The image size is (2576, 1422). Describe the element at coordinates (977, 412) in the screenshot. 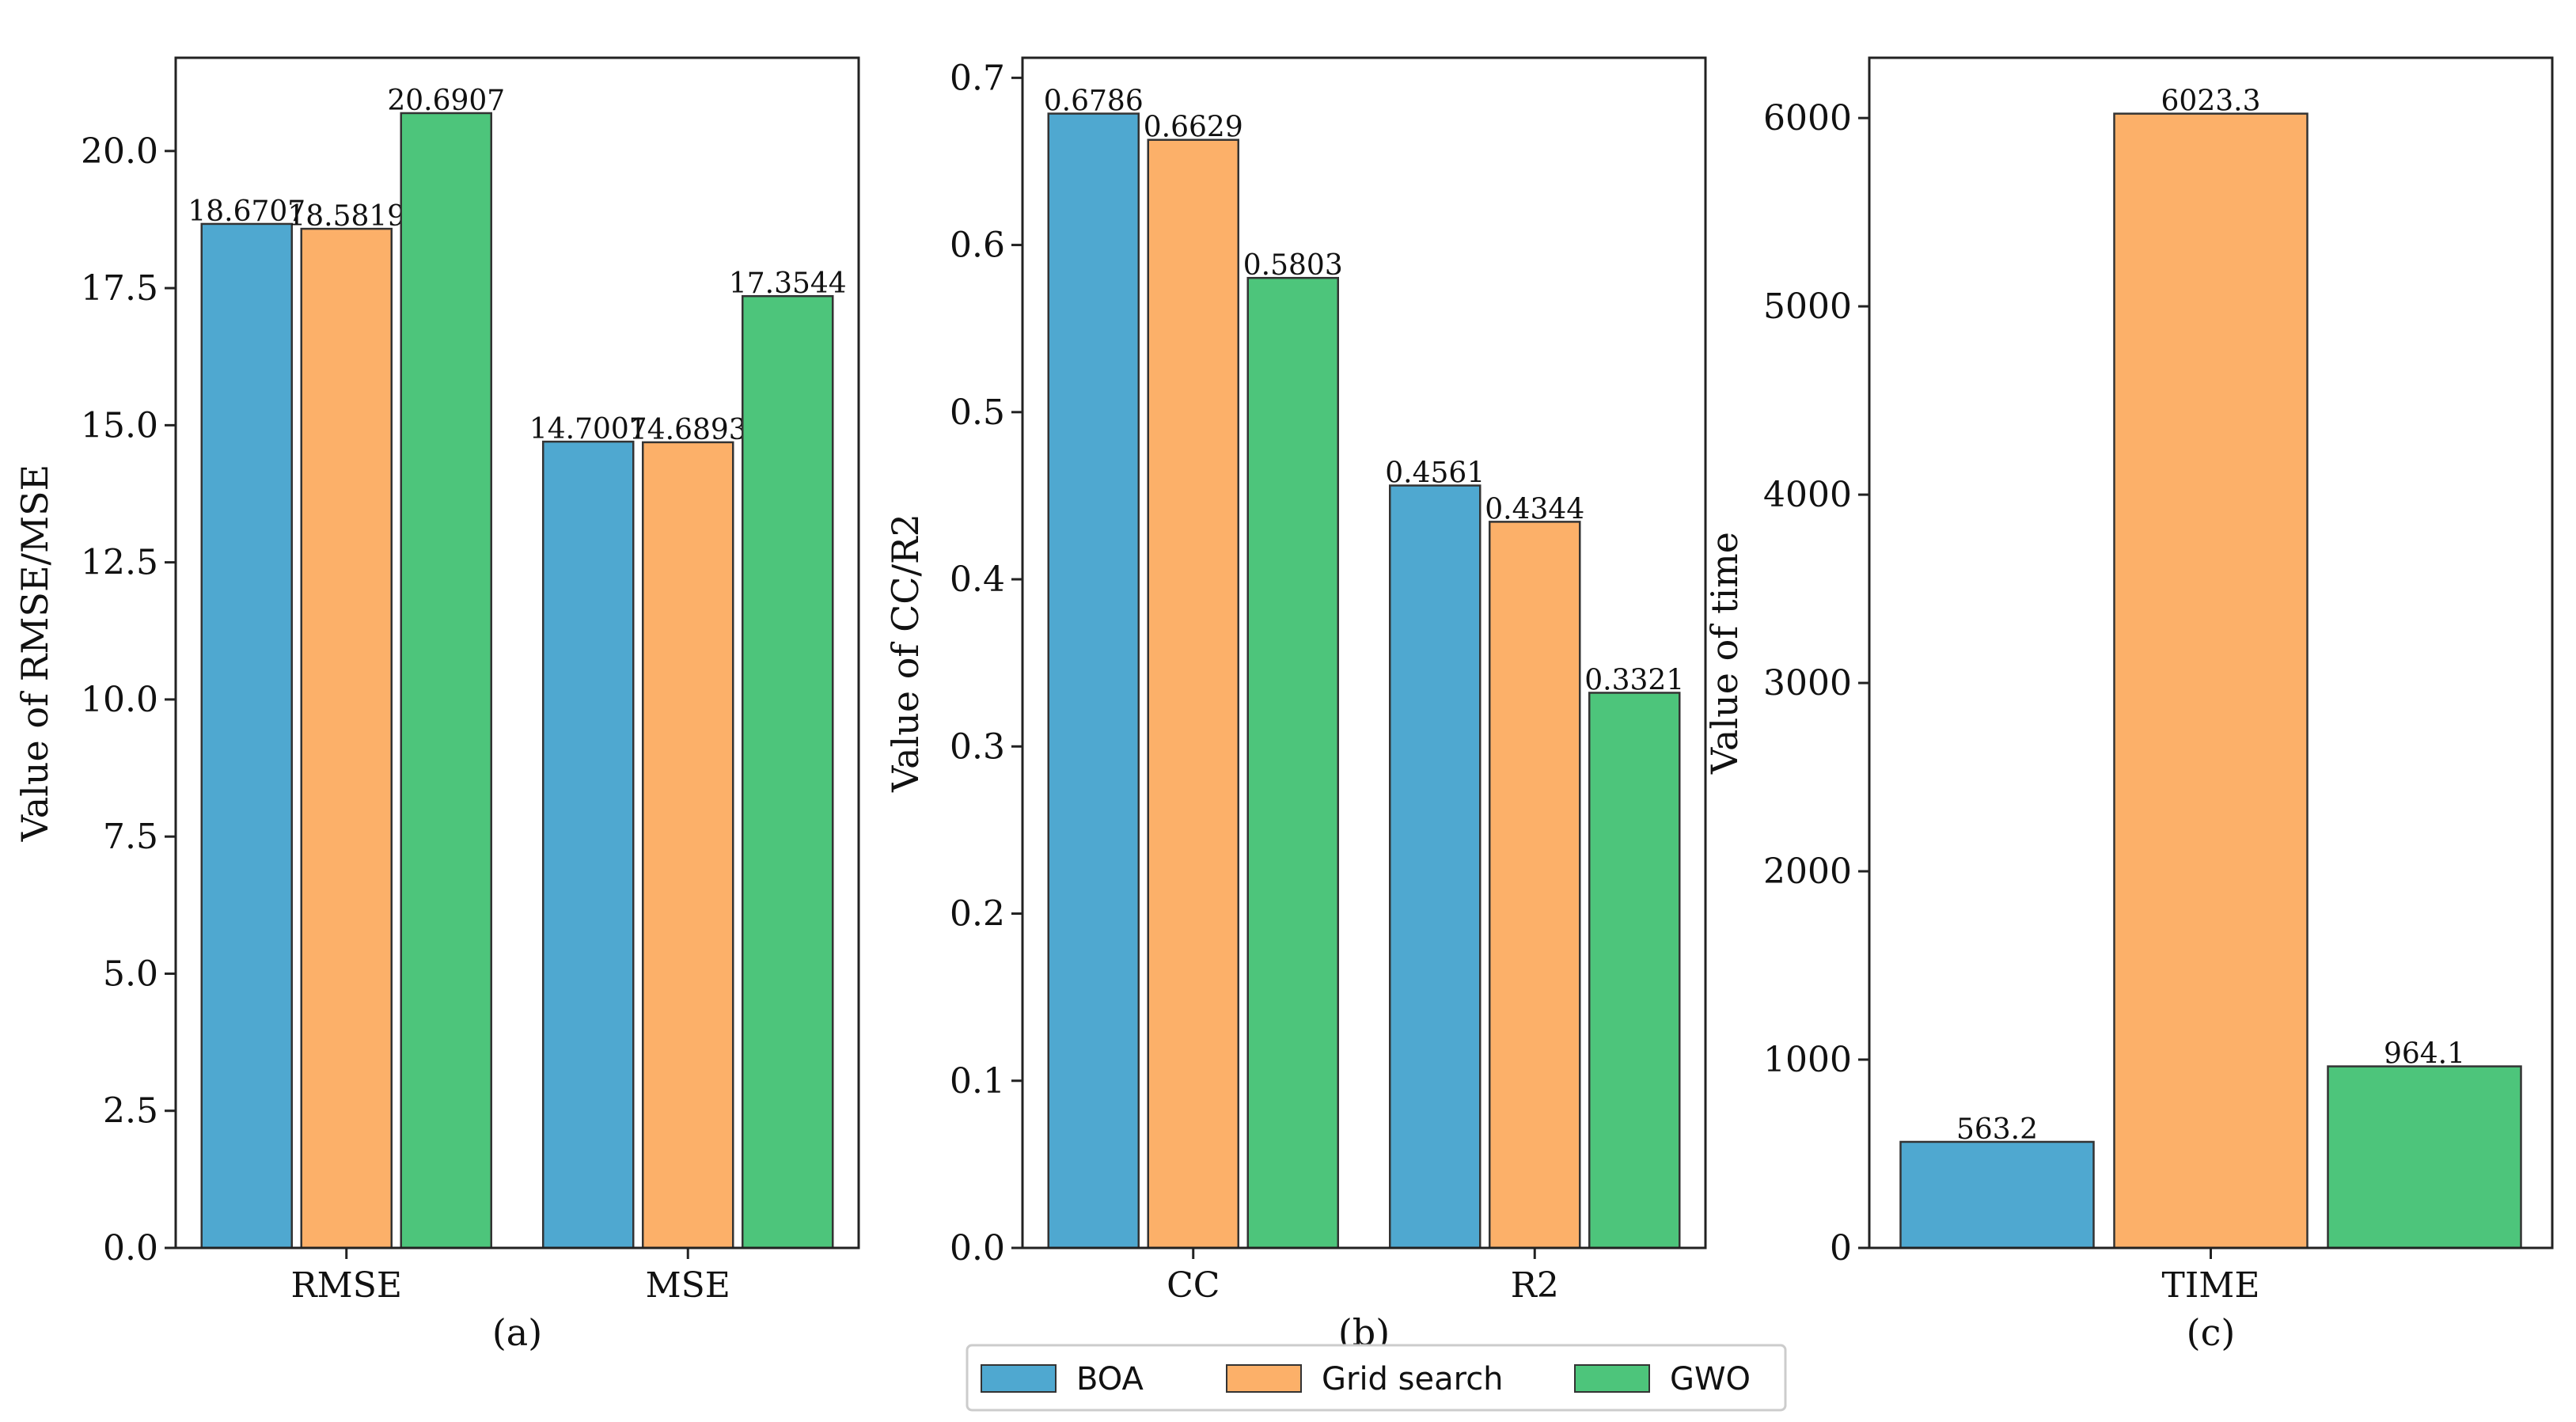

I see `y-tick-label: 0.5` at that location.